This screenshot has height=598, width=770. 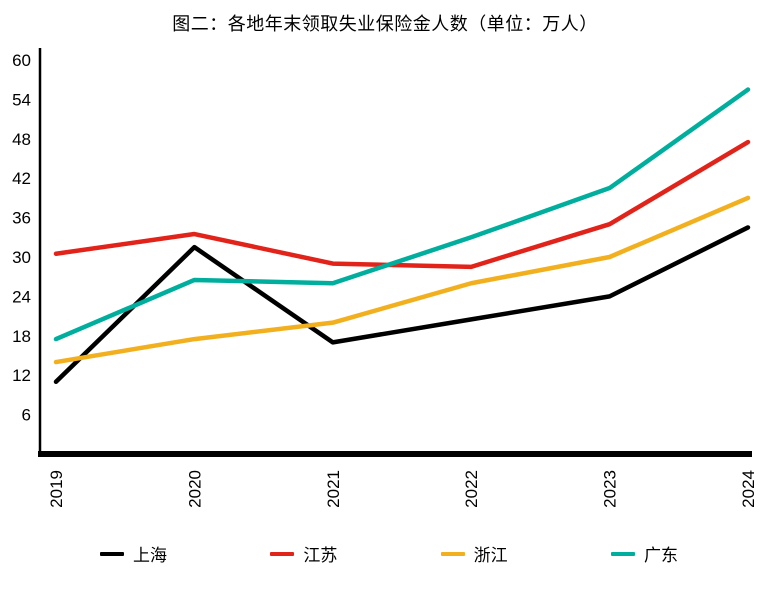 What do you see at coordinates (21, 139) in the screenshot?
I see `y-tick-label: 48` at bounding box center [21, 139].